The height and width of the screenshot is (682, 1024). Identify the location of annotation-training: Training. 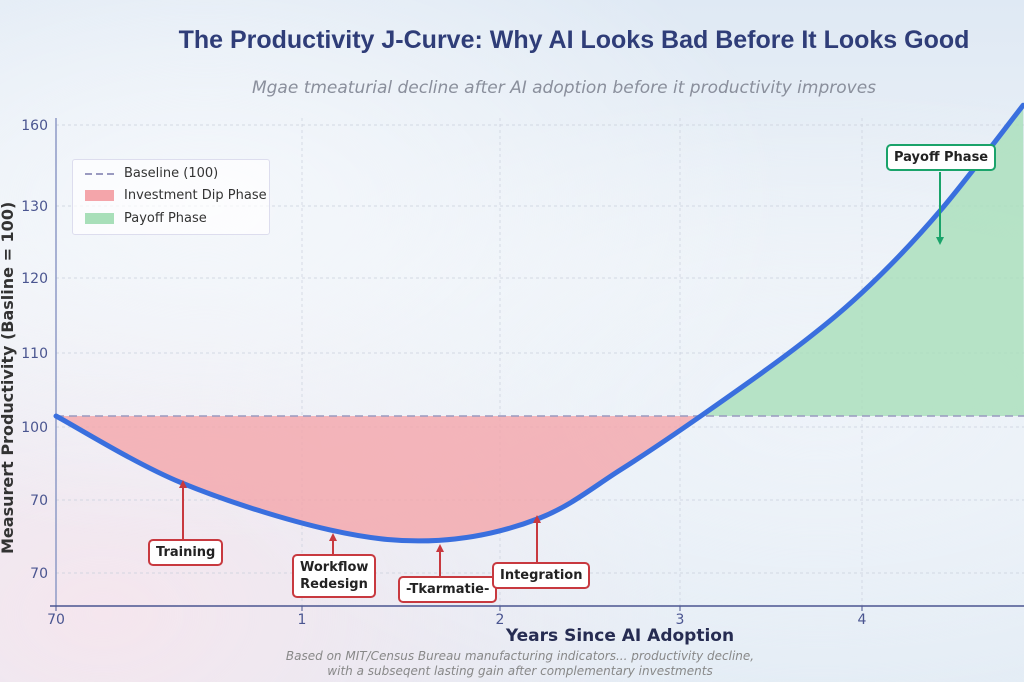
(186, 552).